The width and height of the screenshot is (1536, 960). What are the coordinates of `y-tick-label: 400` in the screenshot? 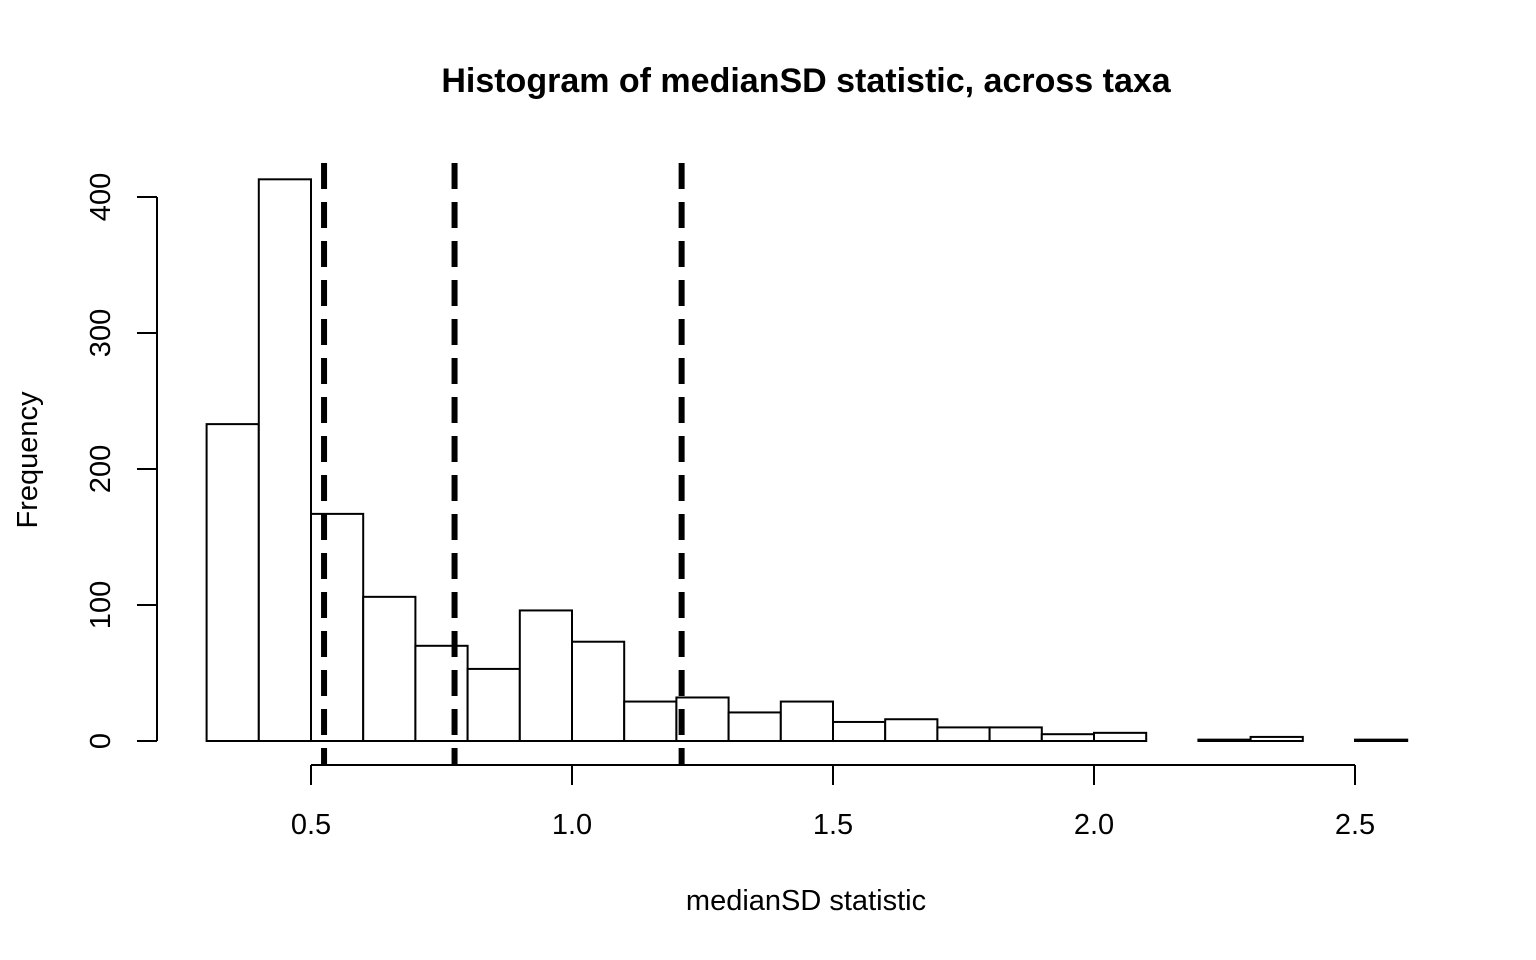 It's located at (101, 197).